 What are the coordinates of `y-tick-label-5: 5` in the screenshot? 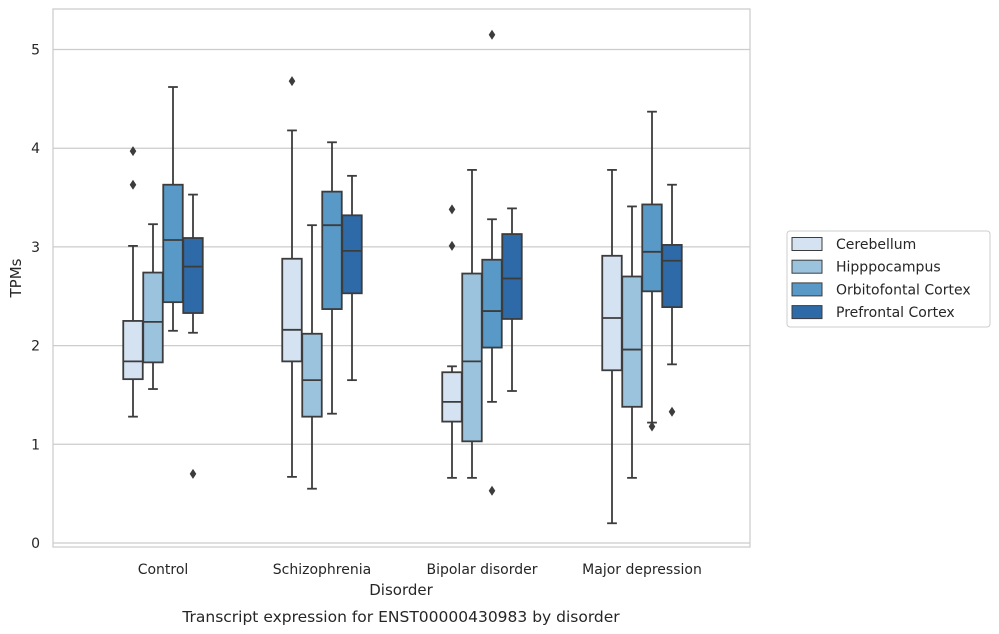 It's located at (35, 51).